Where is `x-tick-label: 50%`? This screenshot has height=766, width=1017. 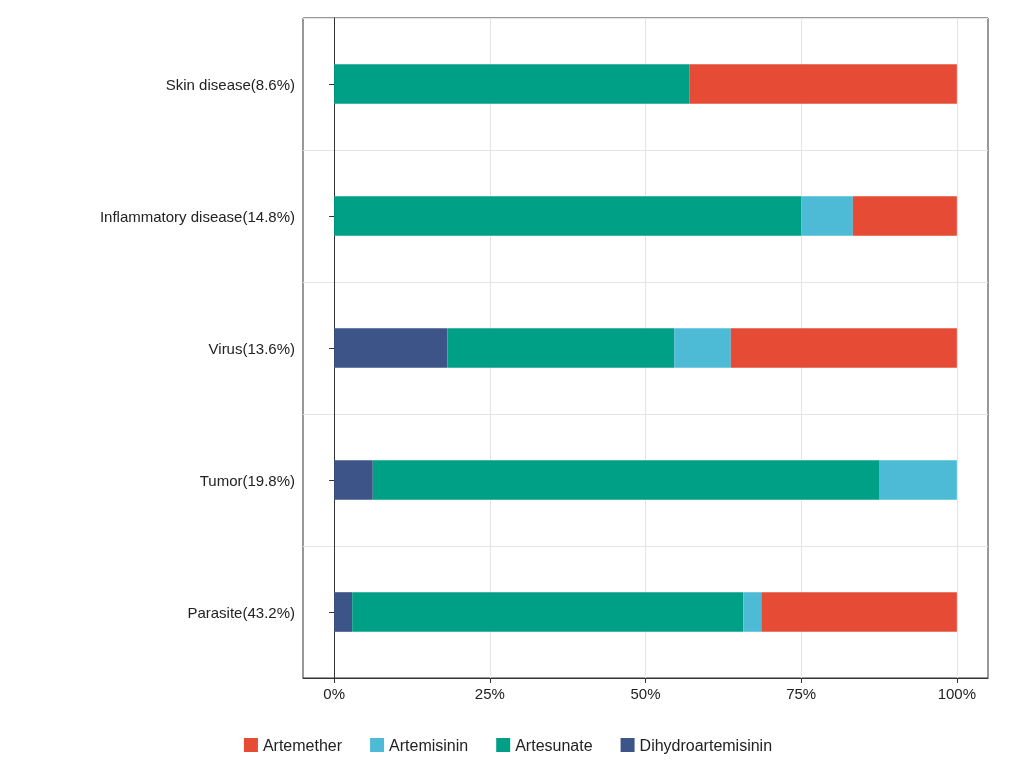 x-tick-label: 50% is located at coordinates (645, 693).